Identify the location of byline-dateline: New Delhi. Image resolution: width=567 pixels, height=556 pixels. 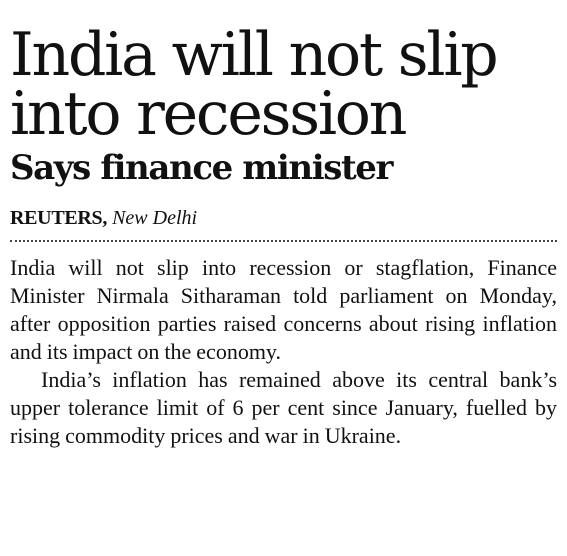
(155, 218).